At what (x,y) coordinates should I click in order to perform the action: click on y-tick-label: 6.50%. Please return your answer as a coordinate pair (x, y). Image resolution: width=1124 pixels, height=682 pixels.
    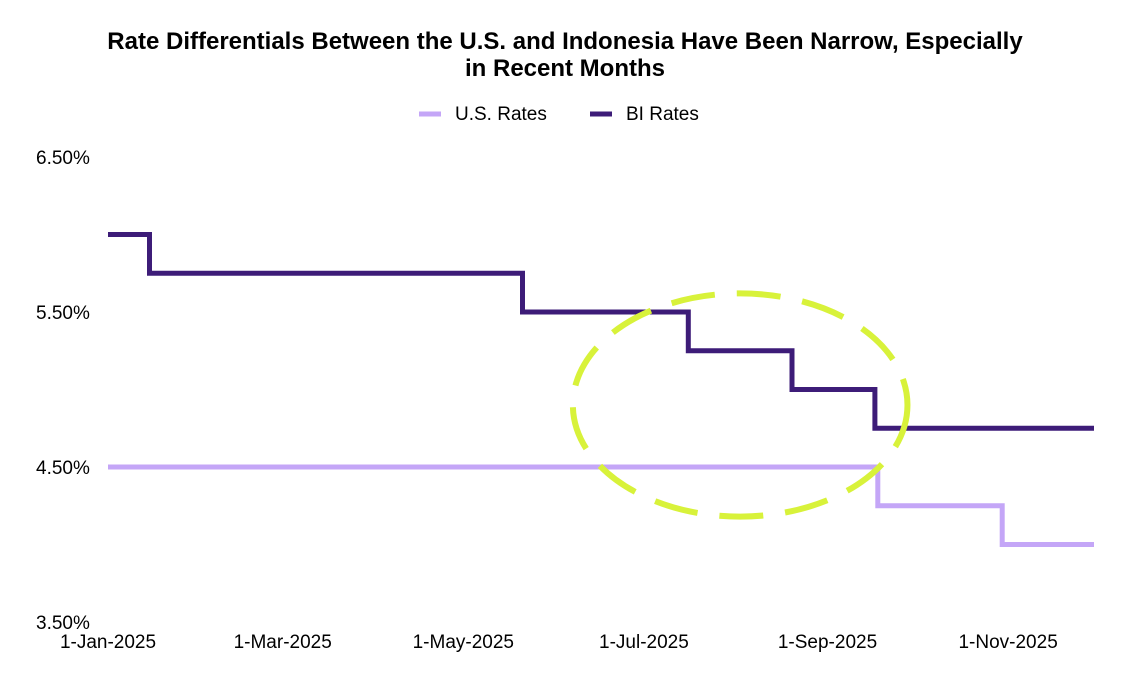
    Looking at the image, I should click on (63, 158).